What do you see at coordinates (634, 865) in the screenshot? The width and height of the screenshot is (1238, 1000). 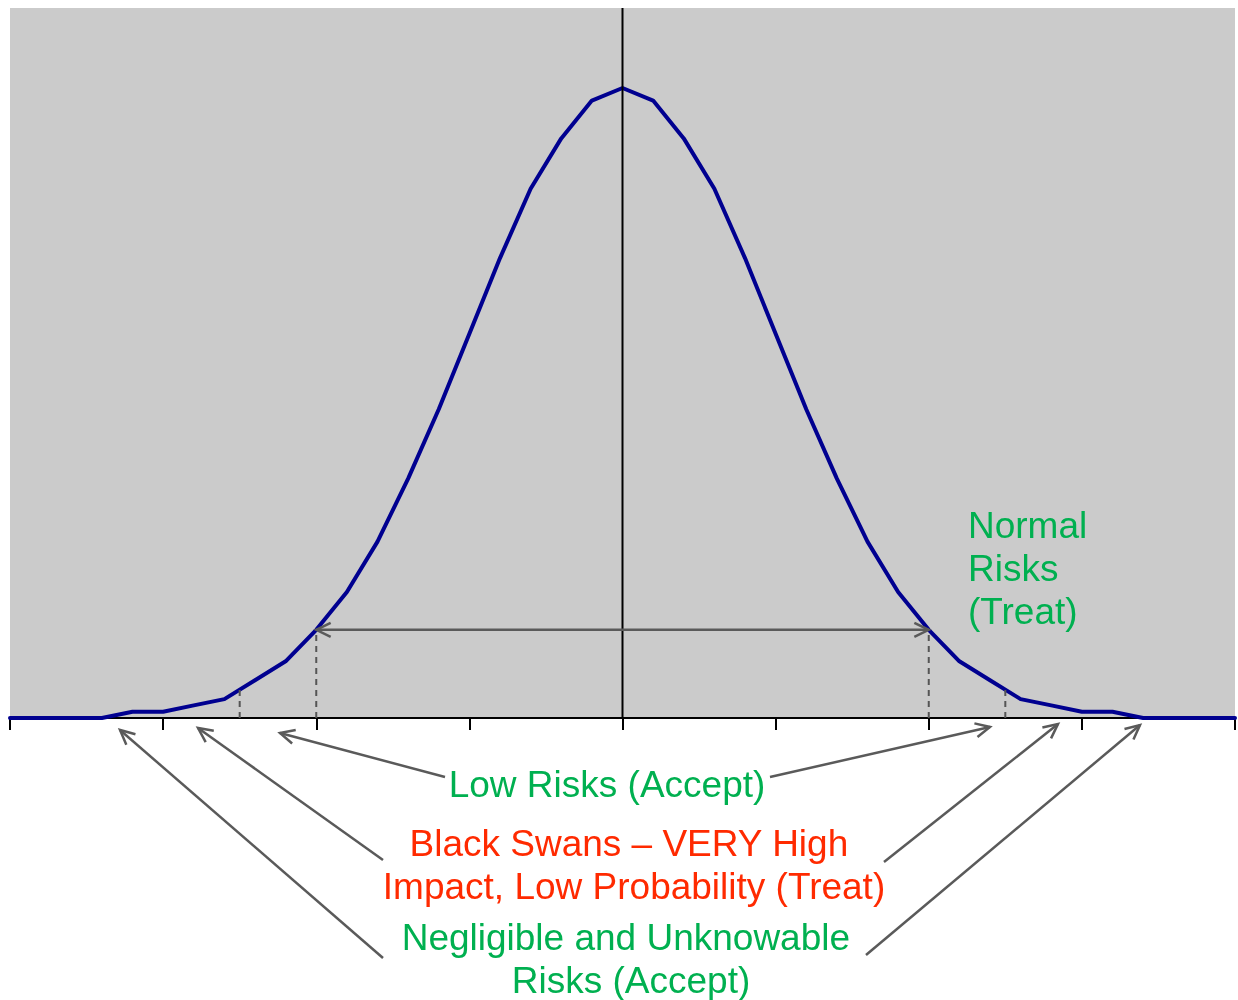 I see `text: Black Swans – VERY High Impact, Low Probability (Treat)` at bounding box center [634, 865].